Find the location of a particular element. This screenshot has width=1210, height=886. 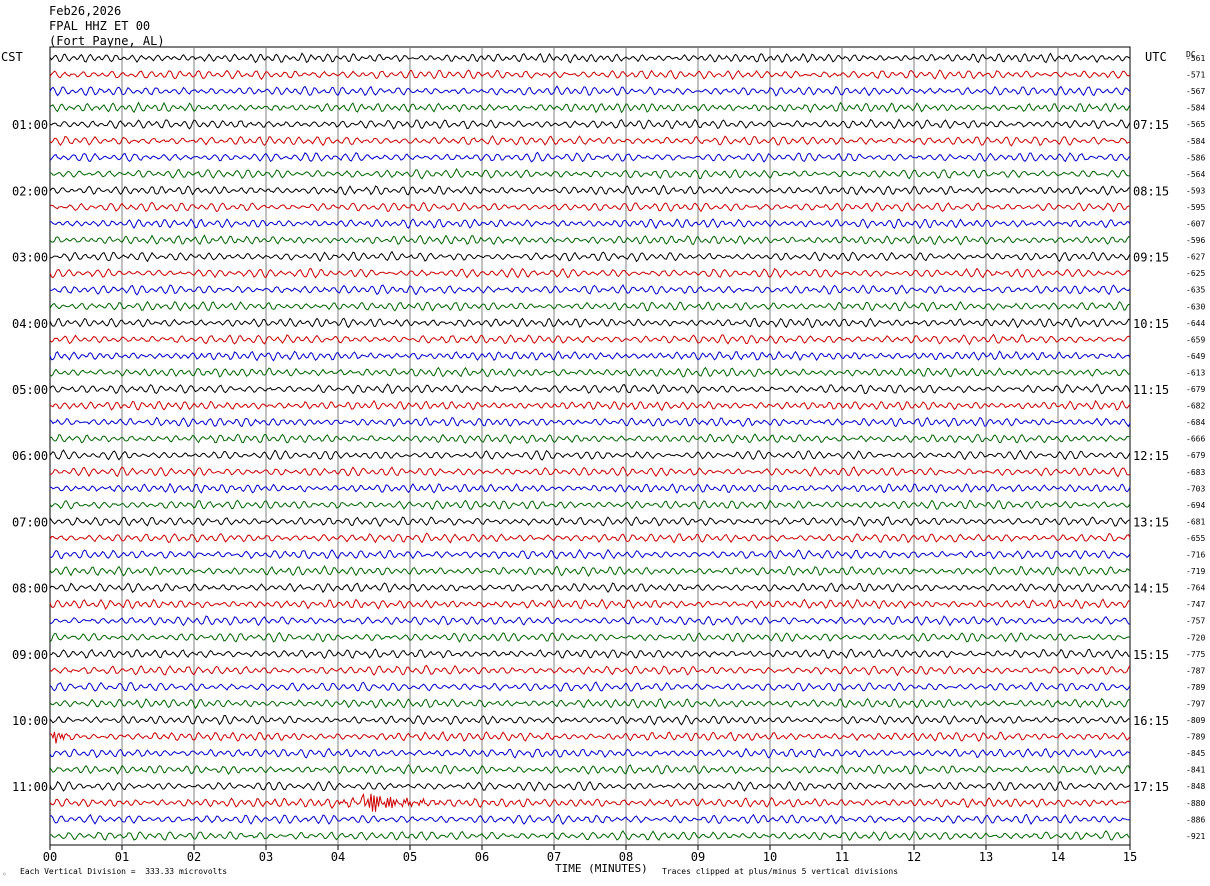

dc-offset-label: -921 is located at coordinates (1195, 836).